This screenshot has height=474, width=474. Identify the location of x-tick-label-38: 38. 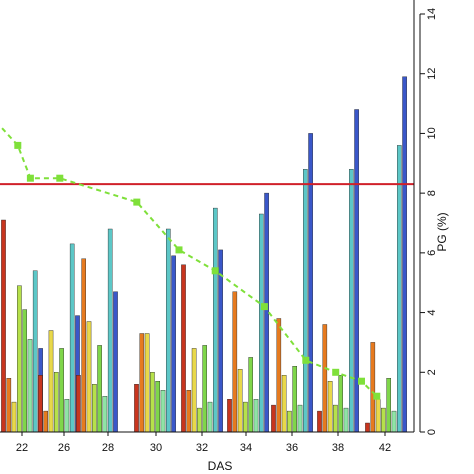
(338, 448).